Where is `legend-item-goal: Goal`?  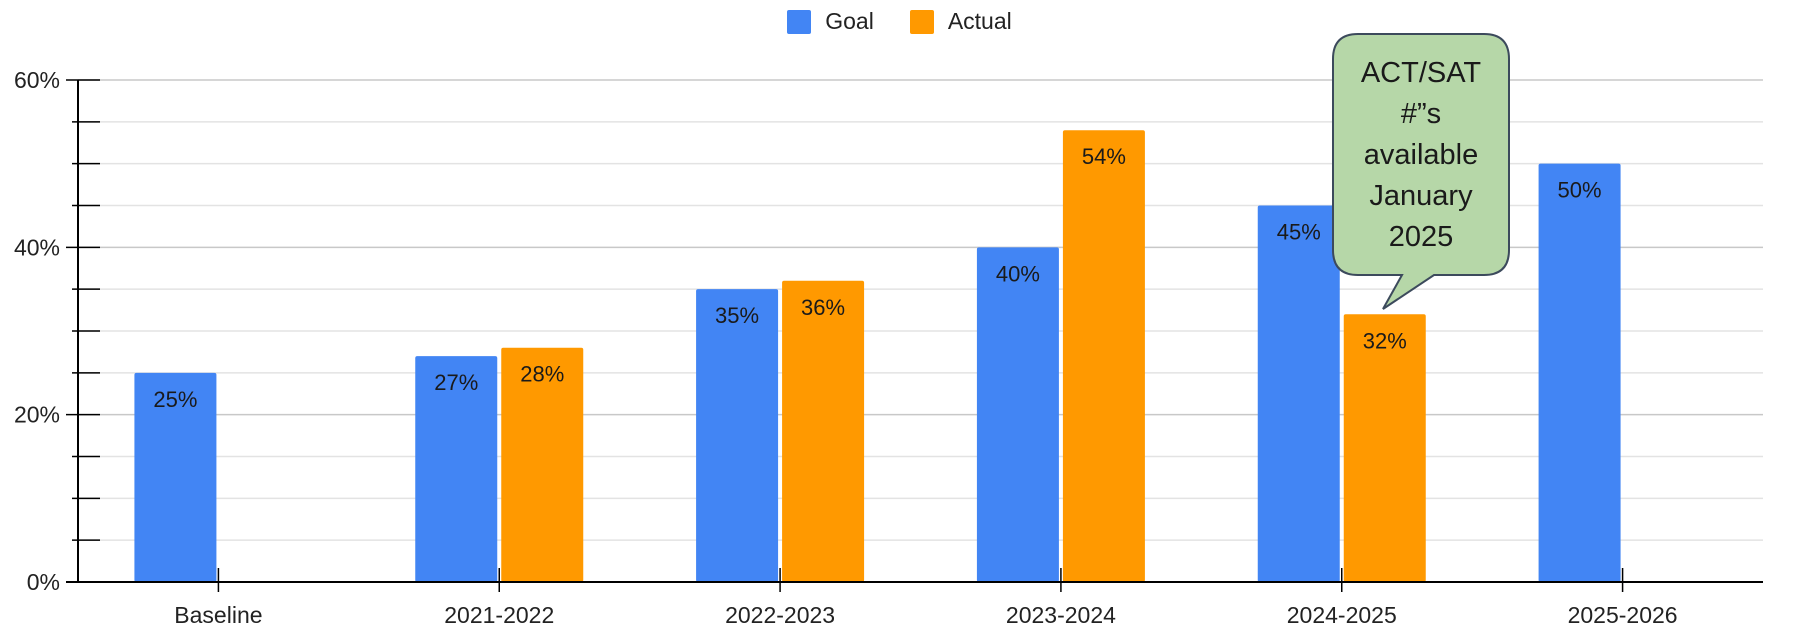
legend-item-goal: Goal is located at coordinates (830, 21).